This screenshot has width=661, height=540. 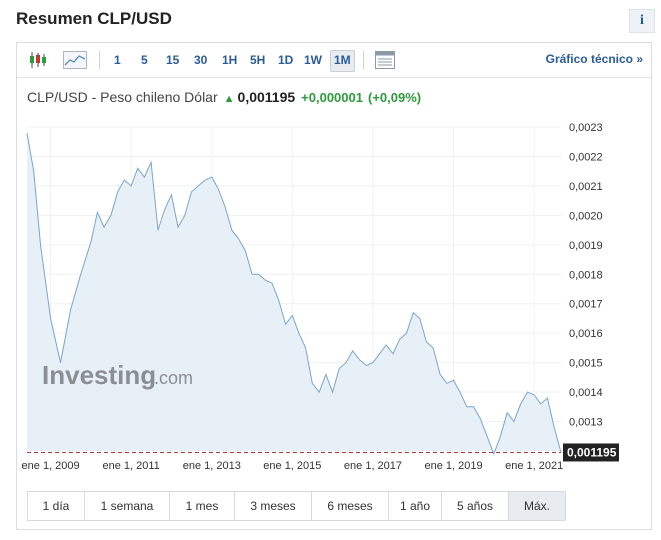 What do you see at coordinates (586, 216) in the screenshot?
I see `y-tick-label: 0,0020` at bounding box center [586, 216].